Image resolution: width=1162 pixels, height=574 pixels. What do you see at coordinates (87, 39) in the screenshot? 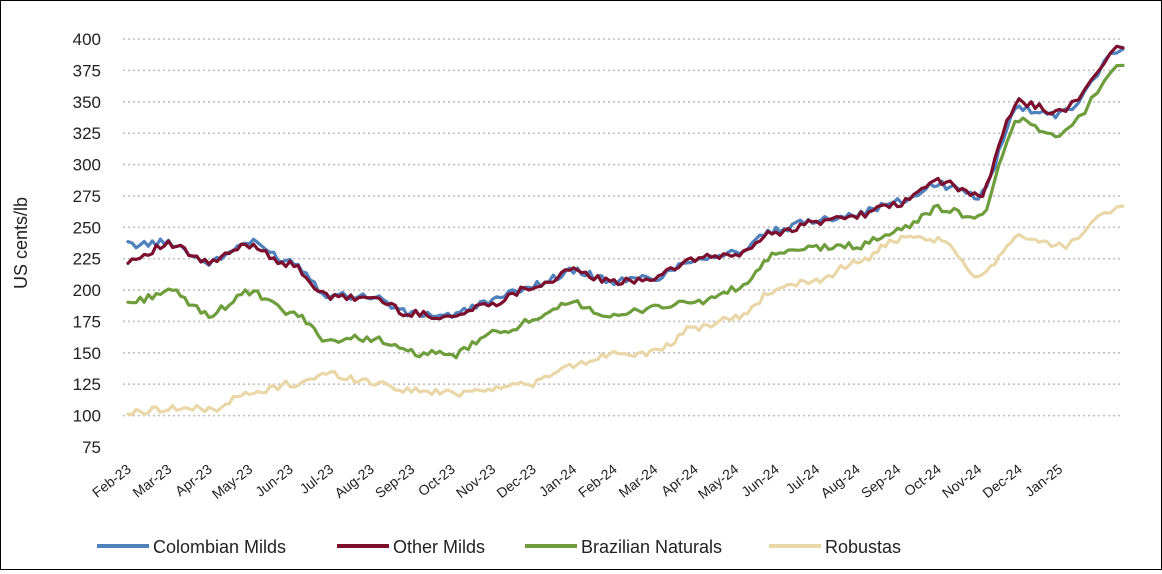
I see `y-tick-label: 400` at bounding box center [87, 39].